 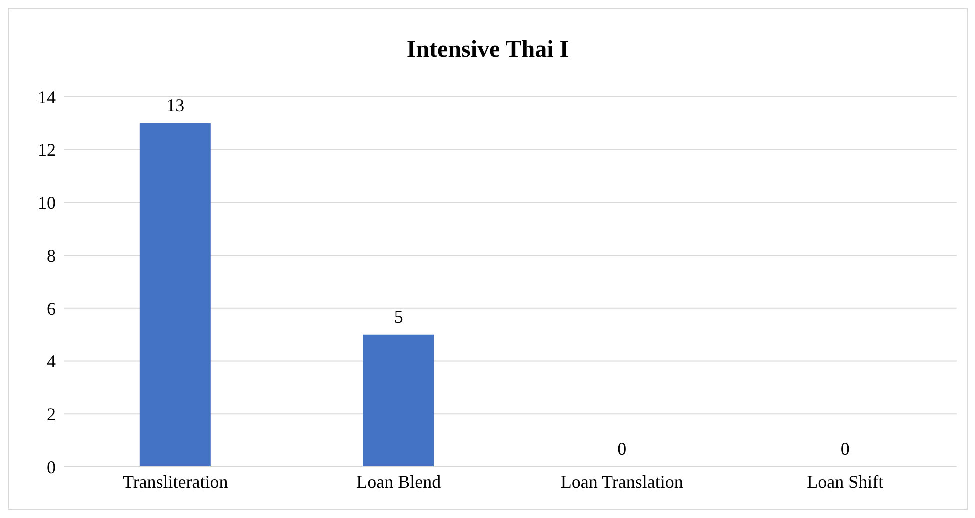 What do you see at coordinates (51, 362) in the screenshot?
I see `y-tick-label: 4` at bounding box center [51, 362].